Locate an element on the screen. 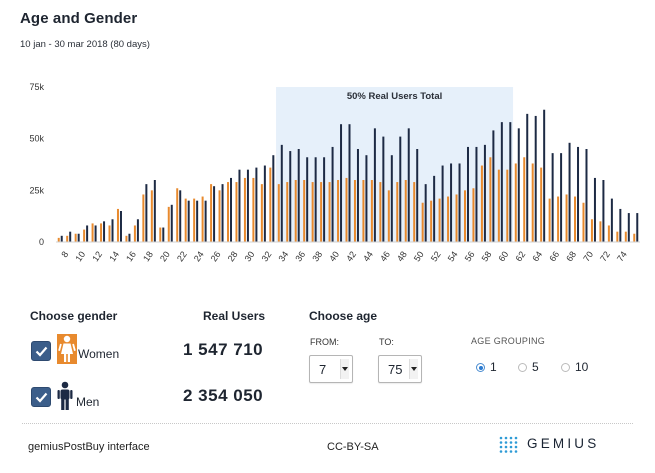 The image size is (655, 473). highlight-label: 50% Real Users Total is located at coordinates (394, 96).